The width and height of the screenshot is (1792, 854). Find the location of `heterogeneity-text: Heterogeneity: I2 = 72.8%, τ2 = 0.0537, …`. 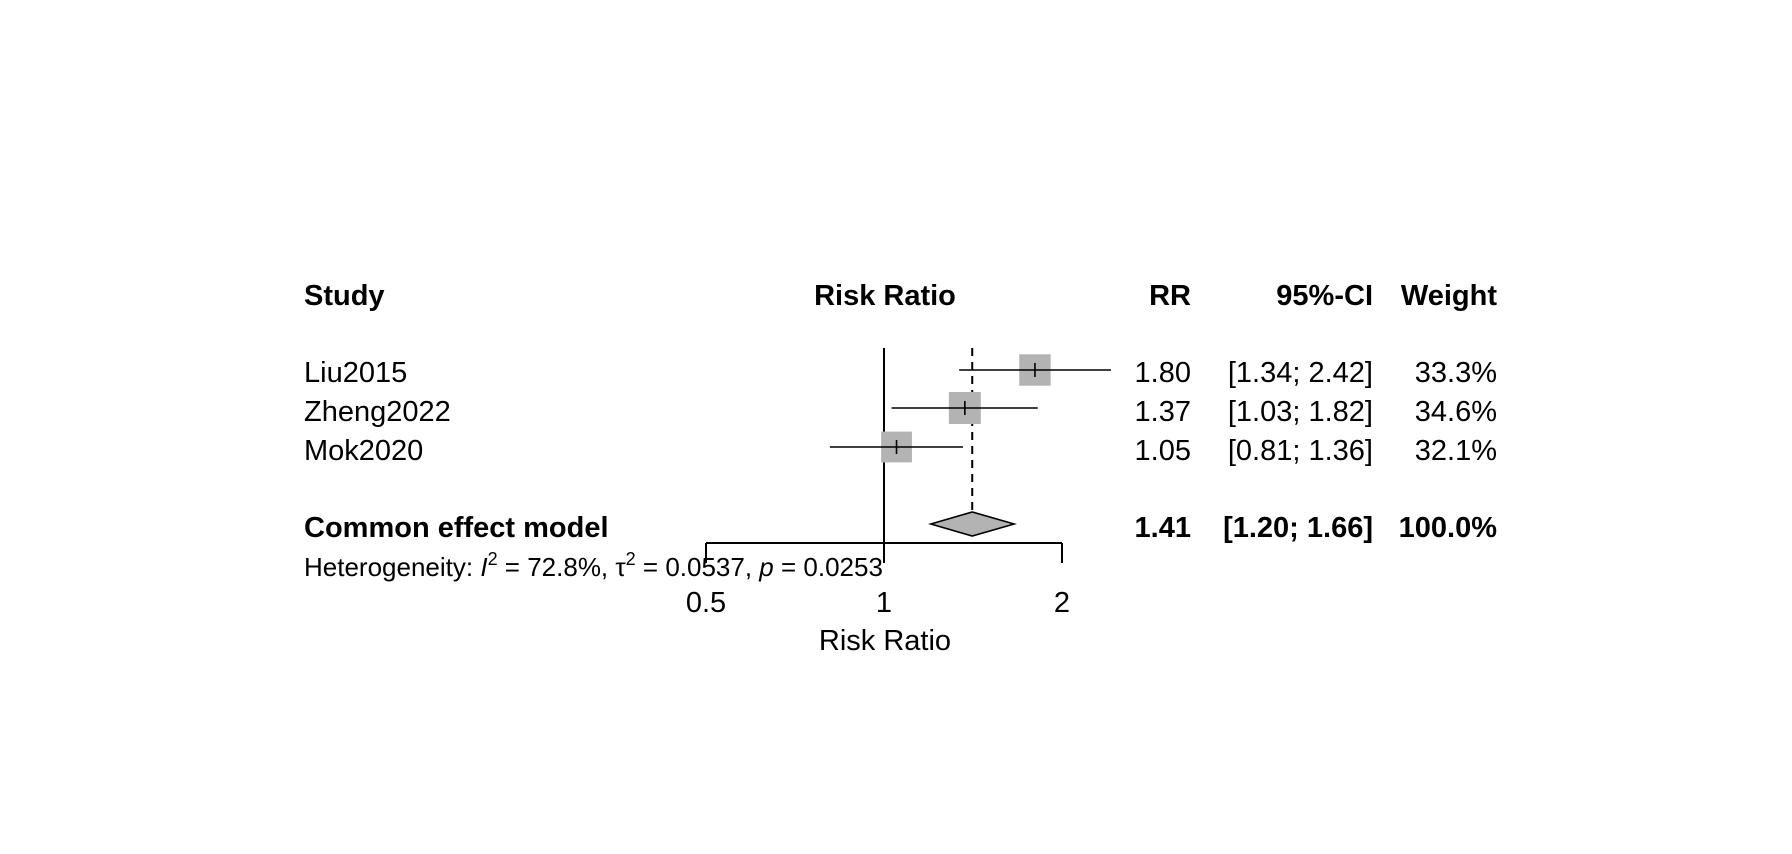

heterogeneity-text: Heterogeneity: I2 = 72.8%, τ2 = 0.0537, … is located at coordinates (593, 565).